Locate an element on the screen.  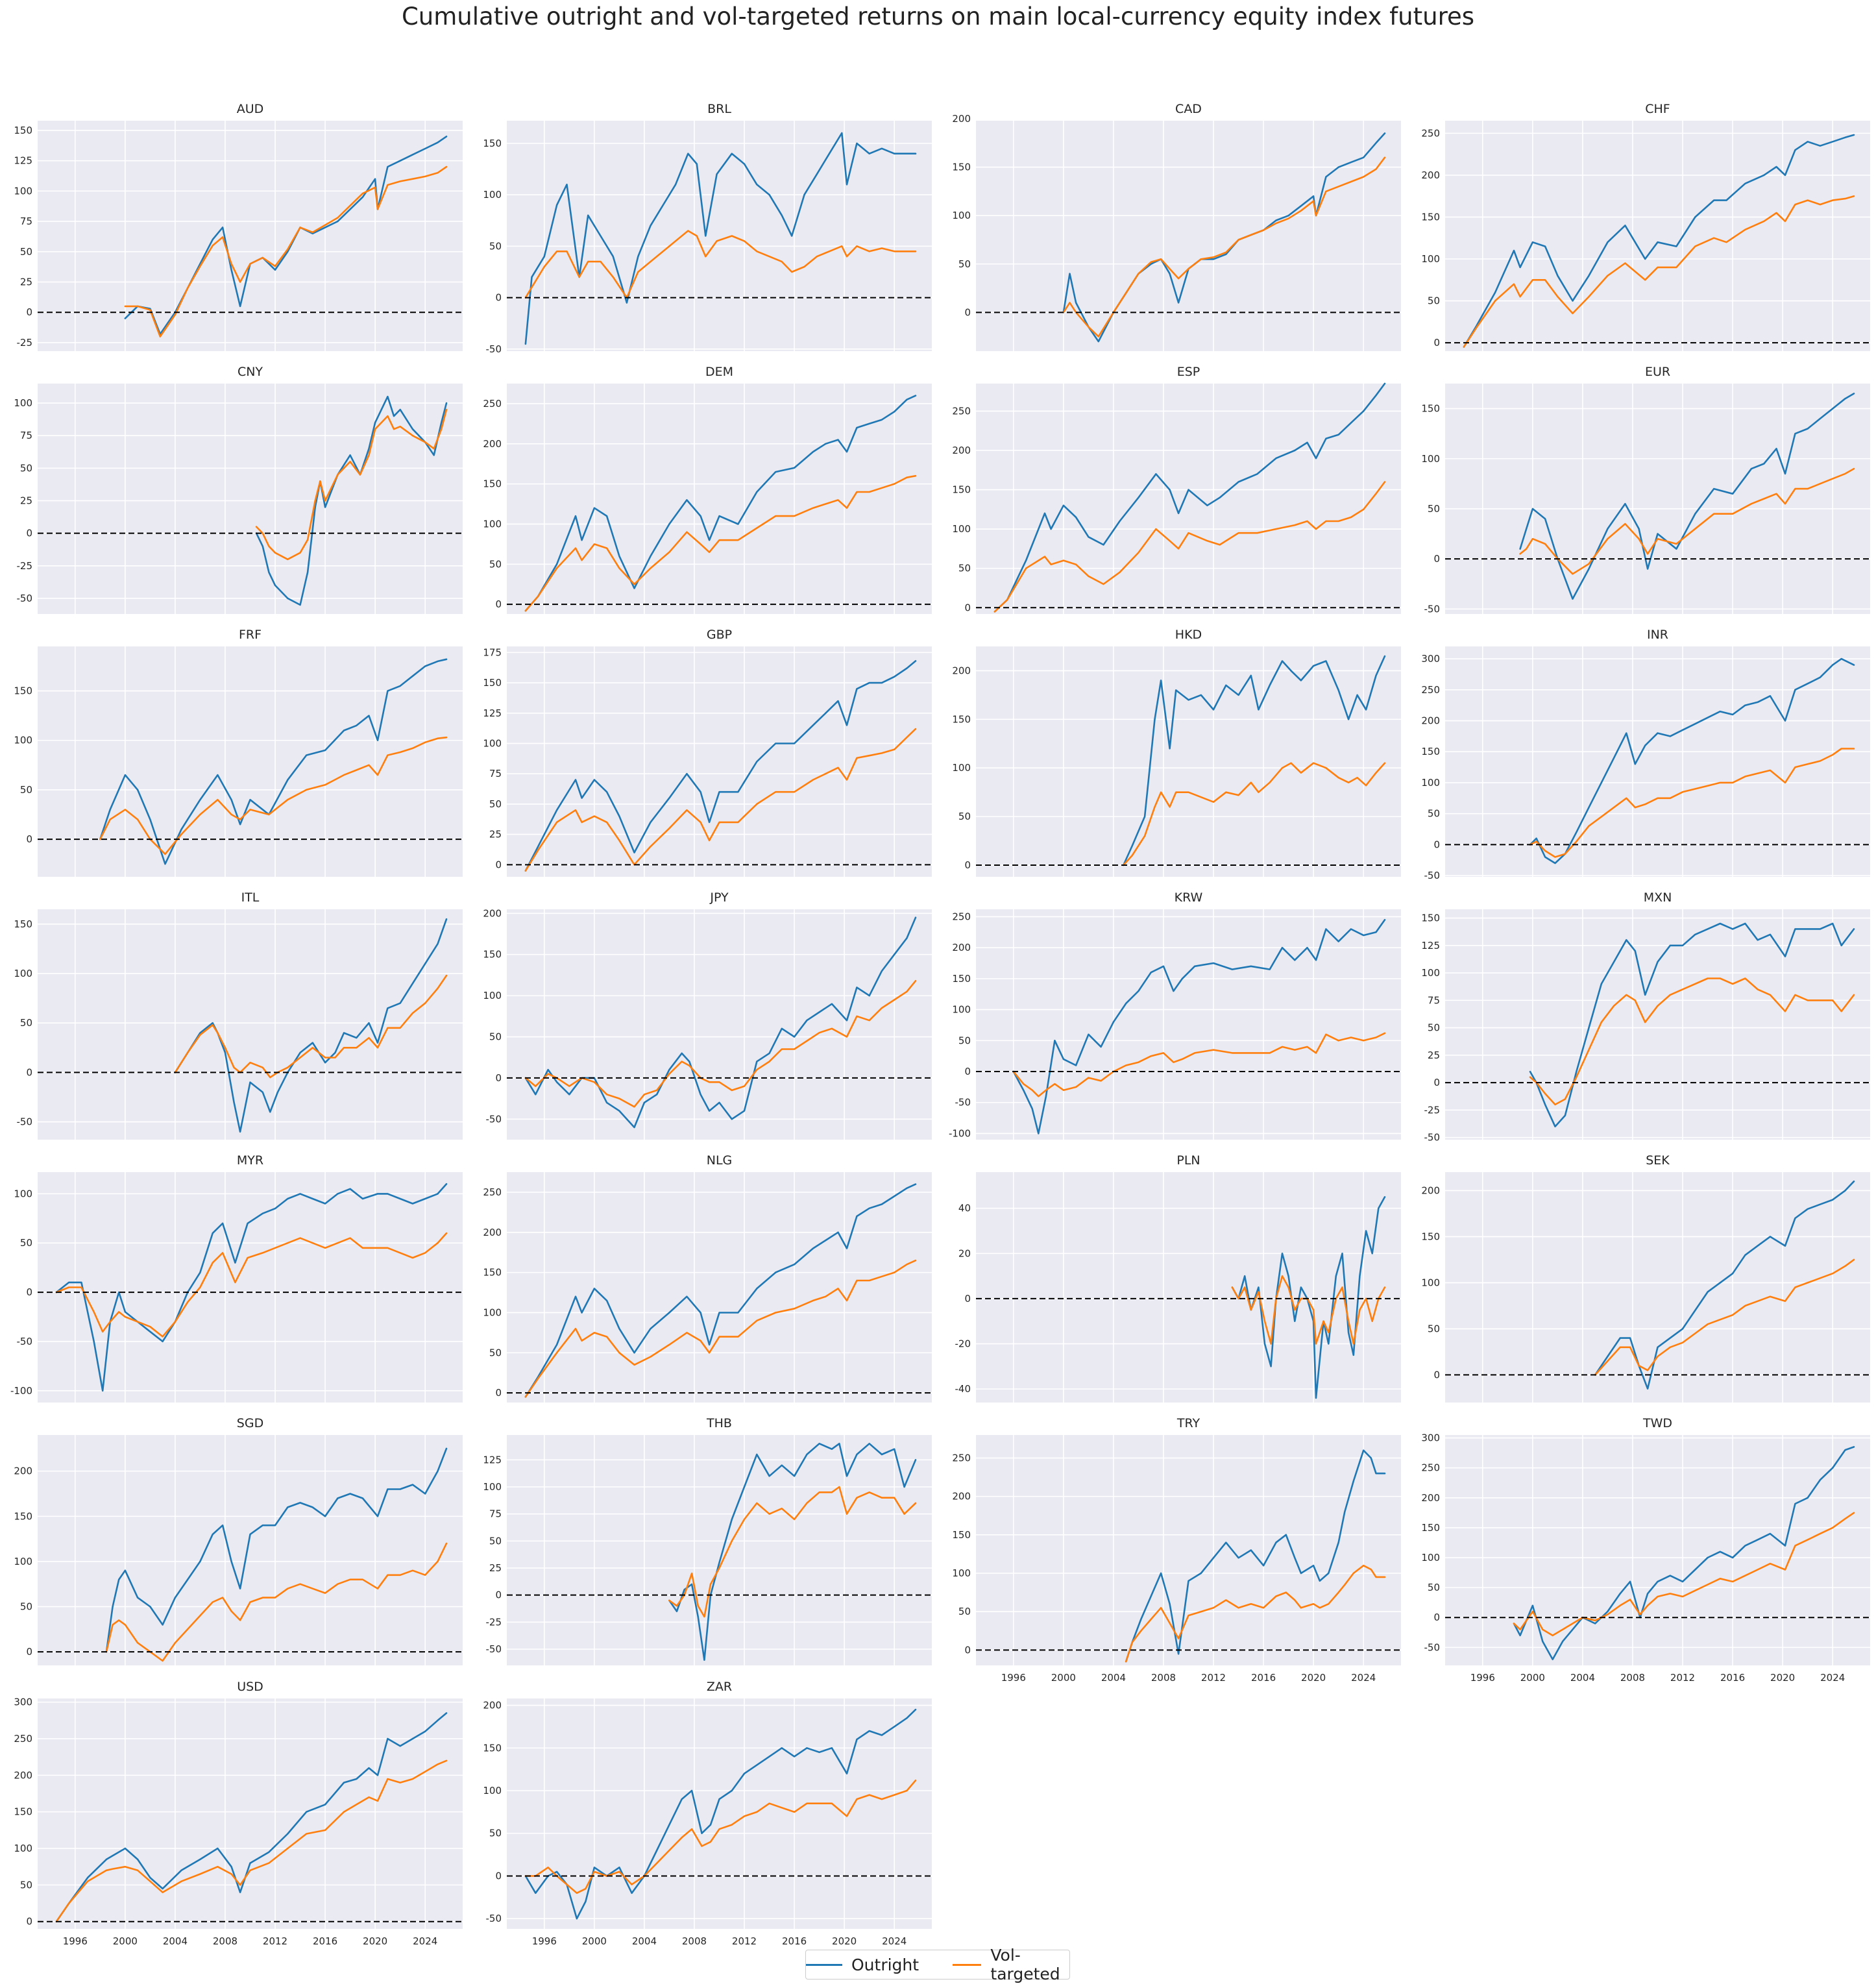
panel-title: ESP is located at coordinates (1188, 372).